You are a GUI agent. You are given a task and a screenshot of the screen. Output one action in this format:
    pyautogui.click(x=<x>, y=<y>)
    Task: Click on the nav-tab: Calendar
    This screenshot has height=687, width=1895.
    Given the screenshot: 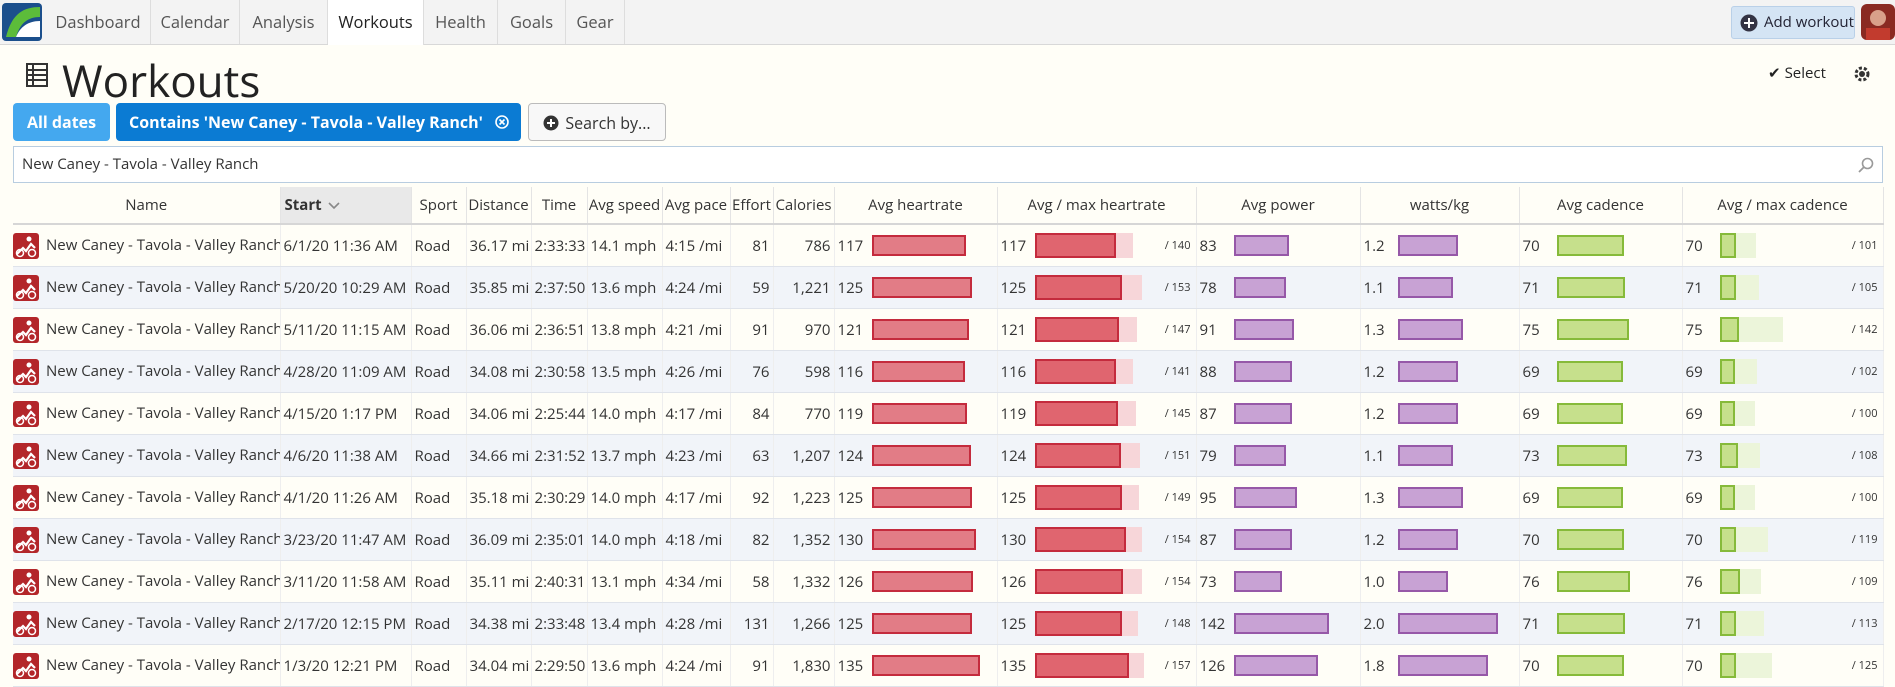 What is the action you would take?
    pyautogui.click(x=195, y=22)
    